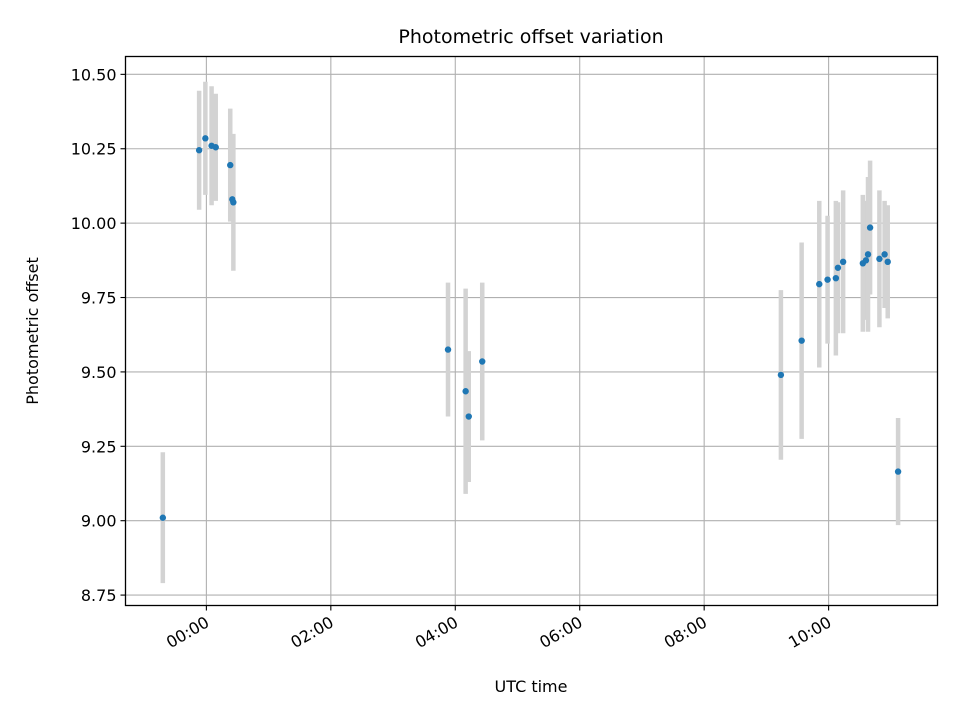  What do you see at coordinates (809, 633) in the screenshot?
I see `x-tick-label: 10:00` at bounding box center [809, 633].